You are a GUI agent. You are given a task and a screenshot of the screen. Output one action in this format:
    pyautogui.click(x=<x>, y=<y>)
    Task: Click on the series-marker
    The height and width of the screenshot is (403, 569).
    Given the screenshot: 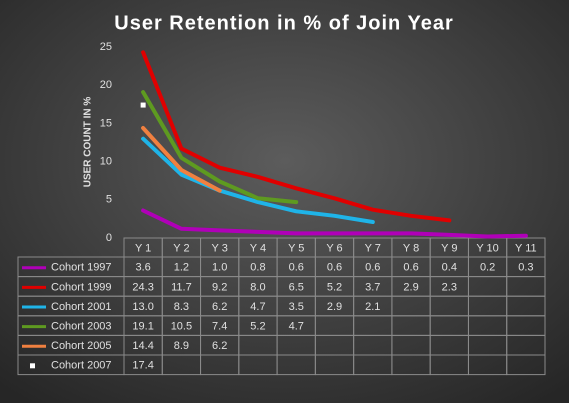 What is the action you would take?
    pyautogui.click(x=143, y=105)
    